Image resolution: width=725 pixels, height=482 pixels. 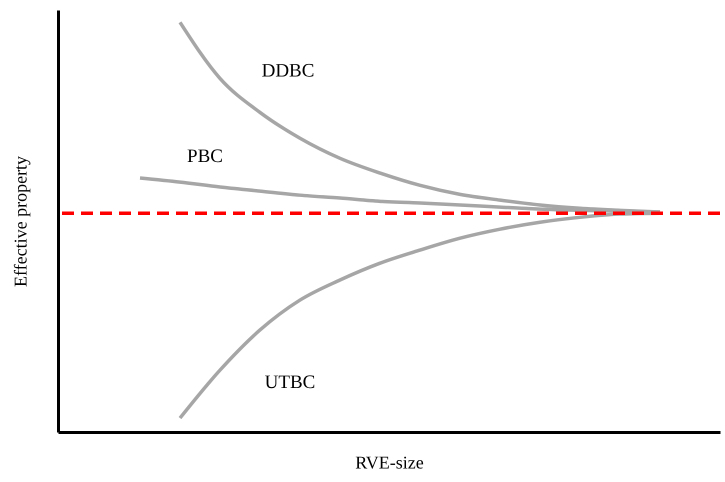 I want to click on series-label: PBC, so click(x=205, y=157).